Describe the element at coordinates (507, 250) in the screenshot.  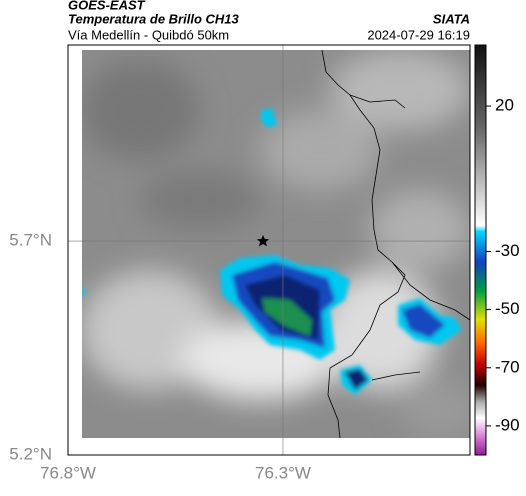
I see `colorbar-tick-label: -30` at that location.